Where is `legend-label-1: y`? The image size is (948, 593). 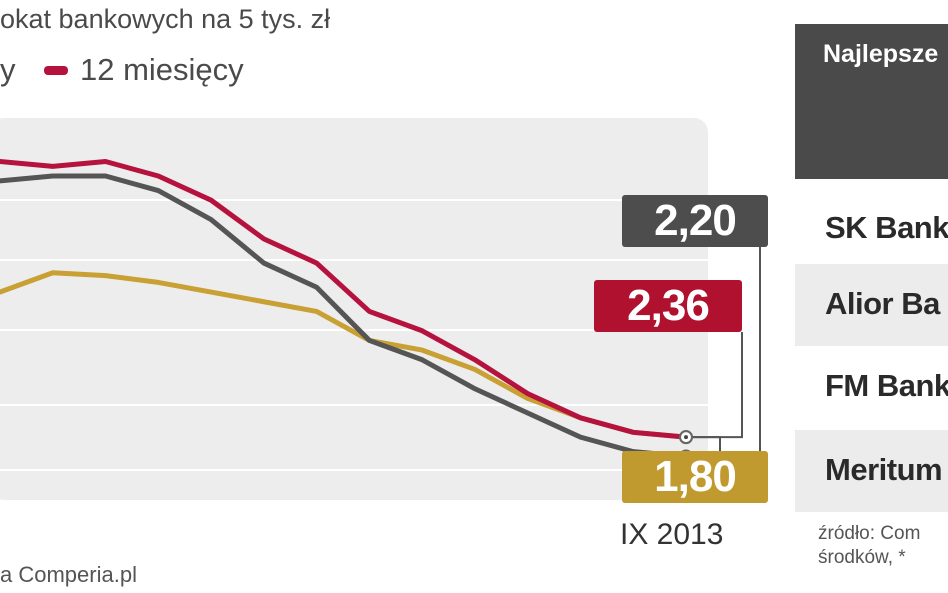 legend-label-1: y is located at coordinates (8, 69).